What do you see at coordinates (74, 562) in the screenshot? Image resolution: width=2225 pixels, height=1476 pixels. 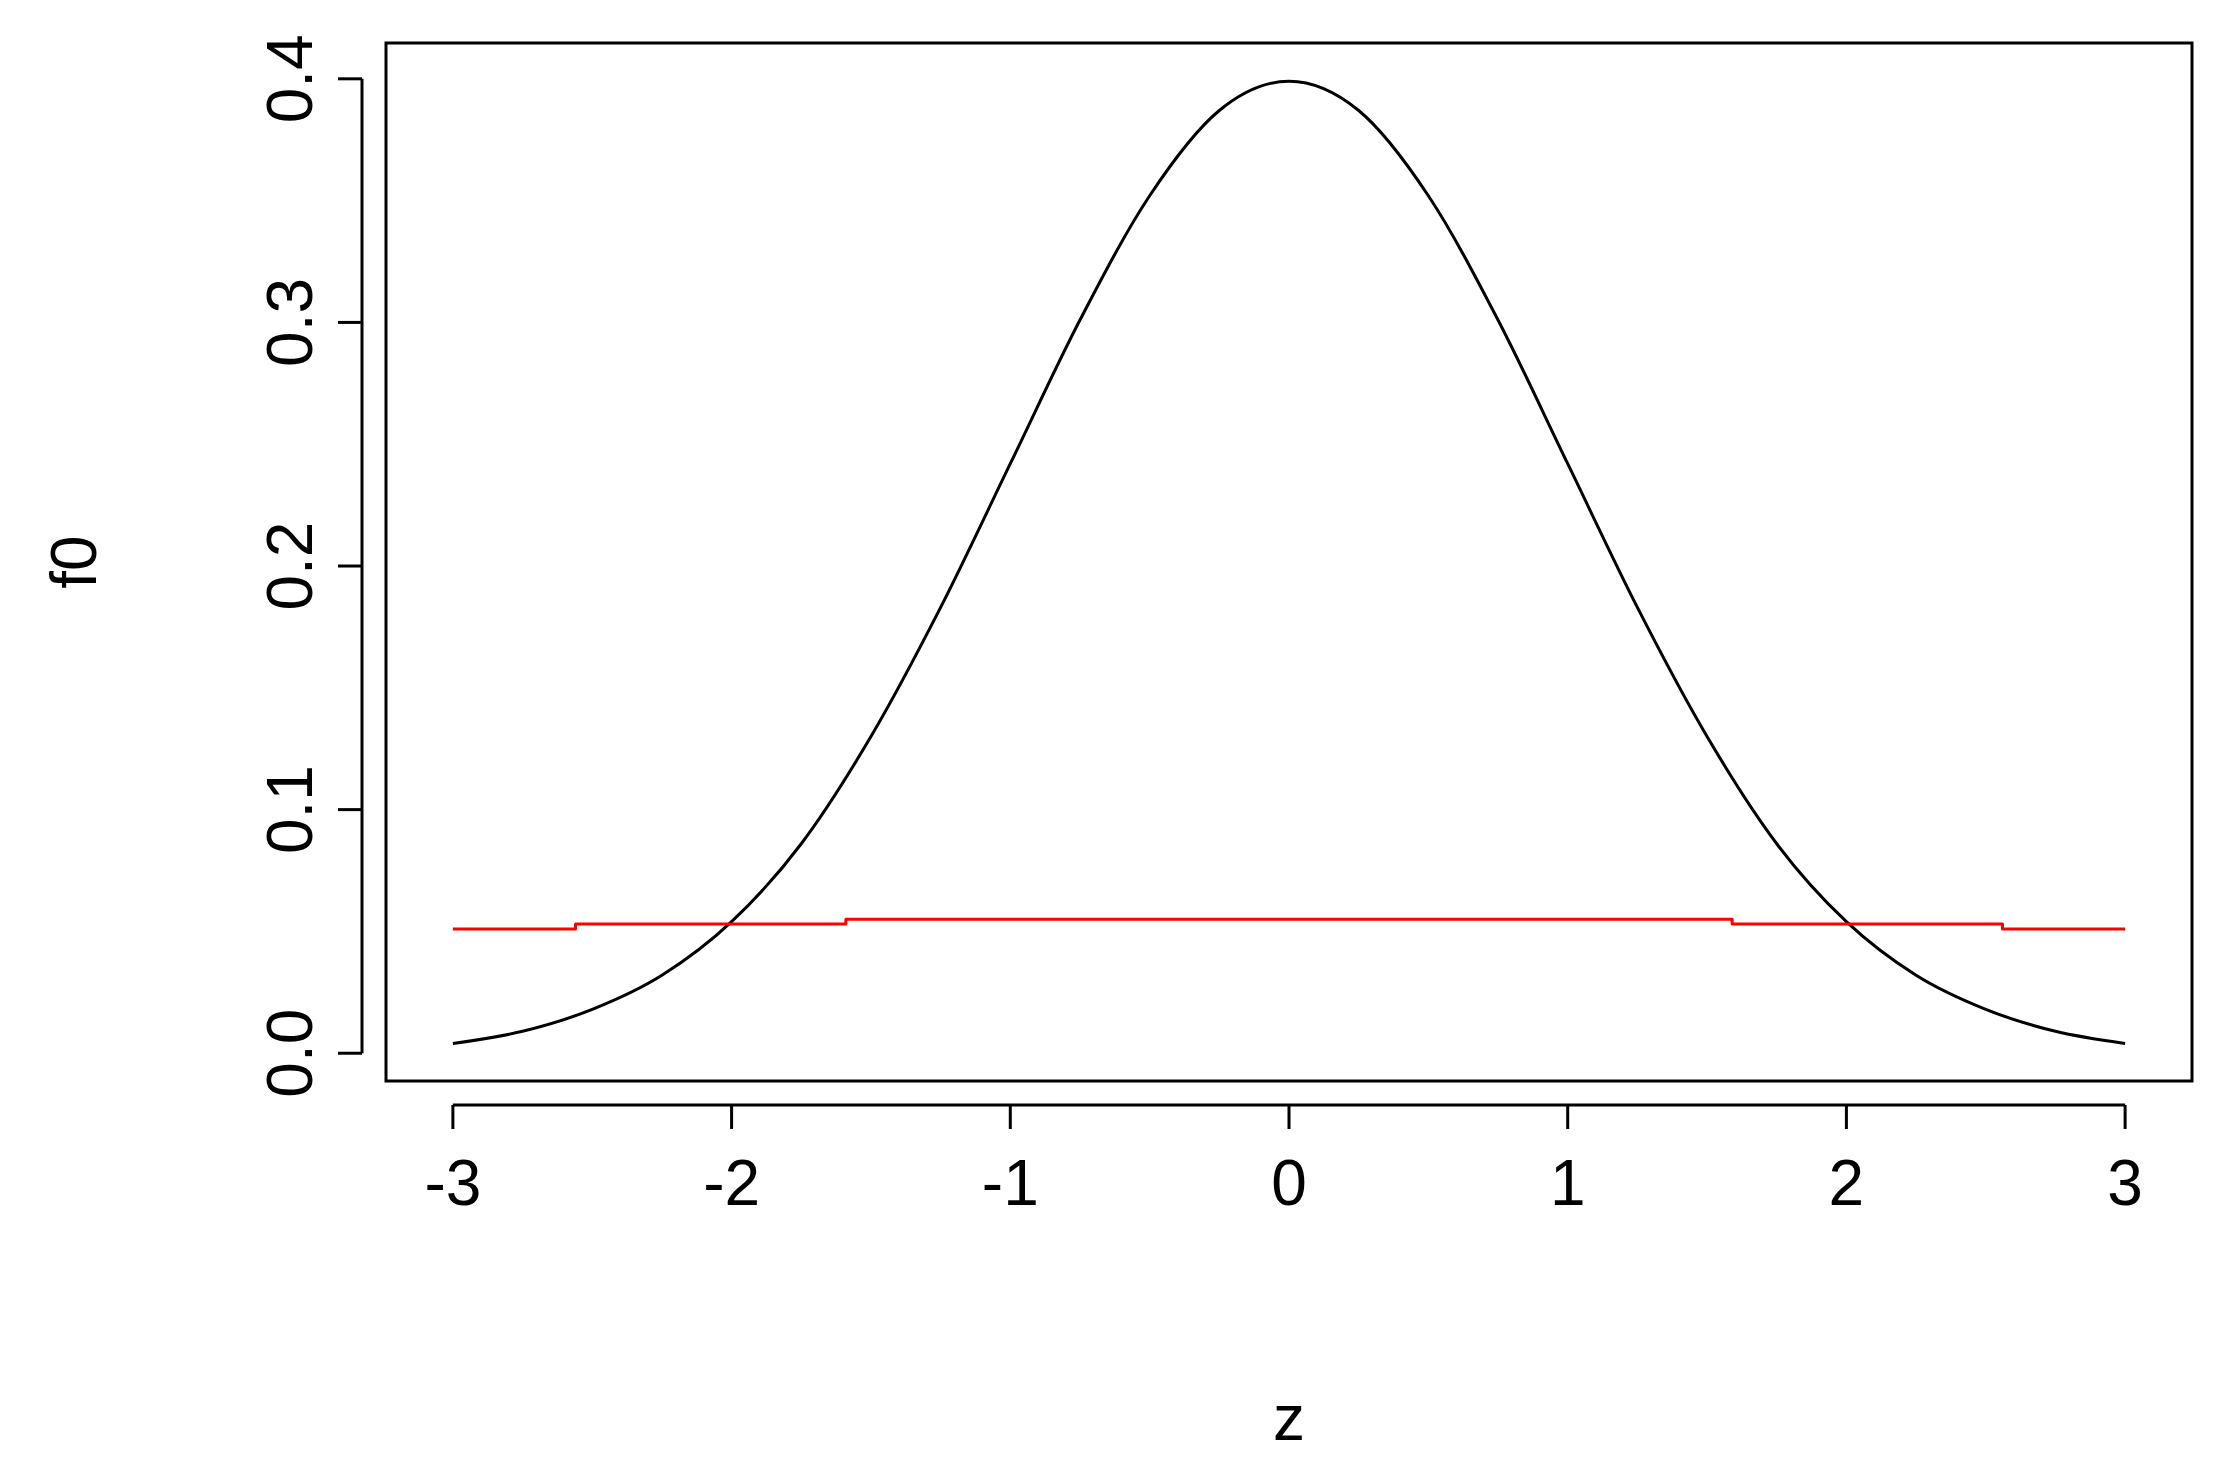 I see `y-axis-title: f0` at bounding box center [74, 562].